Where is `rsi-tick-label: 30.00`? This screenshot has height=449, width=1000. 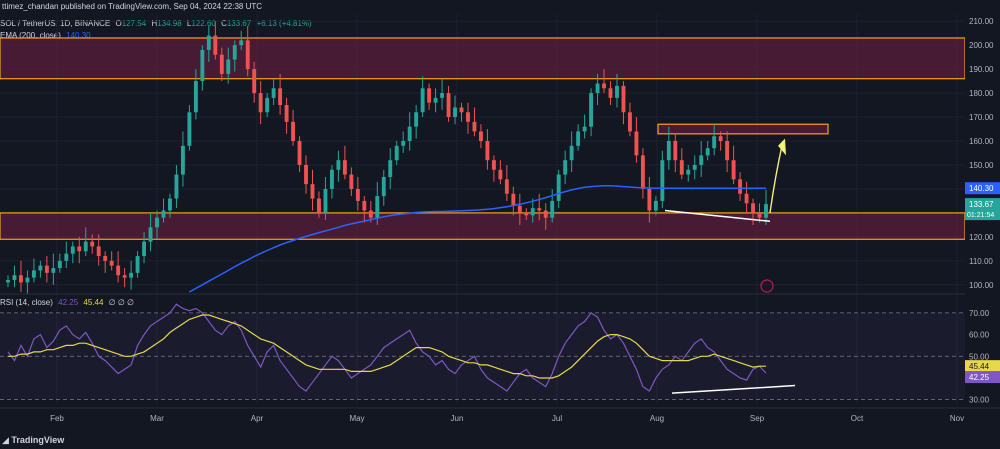 rsi-tick-label: 30.00 is located at coordinates (979, 400).